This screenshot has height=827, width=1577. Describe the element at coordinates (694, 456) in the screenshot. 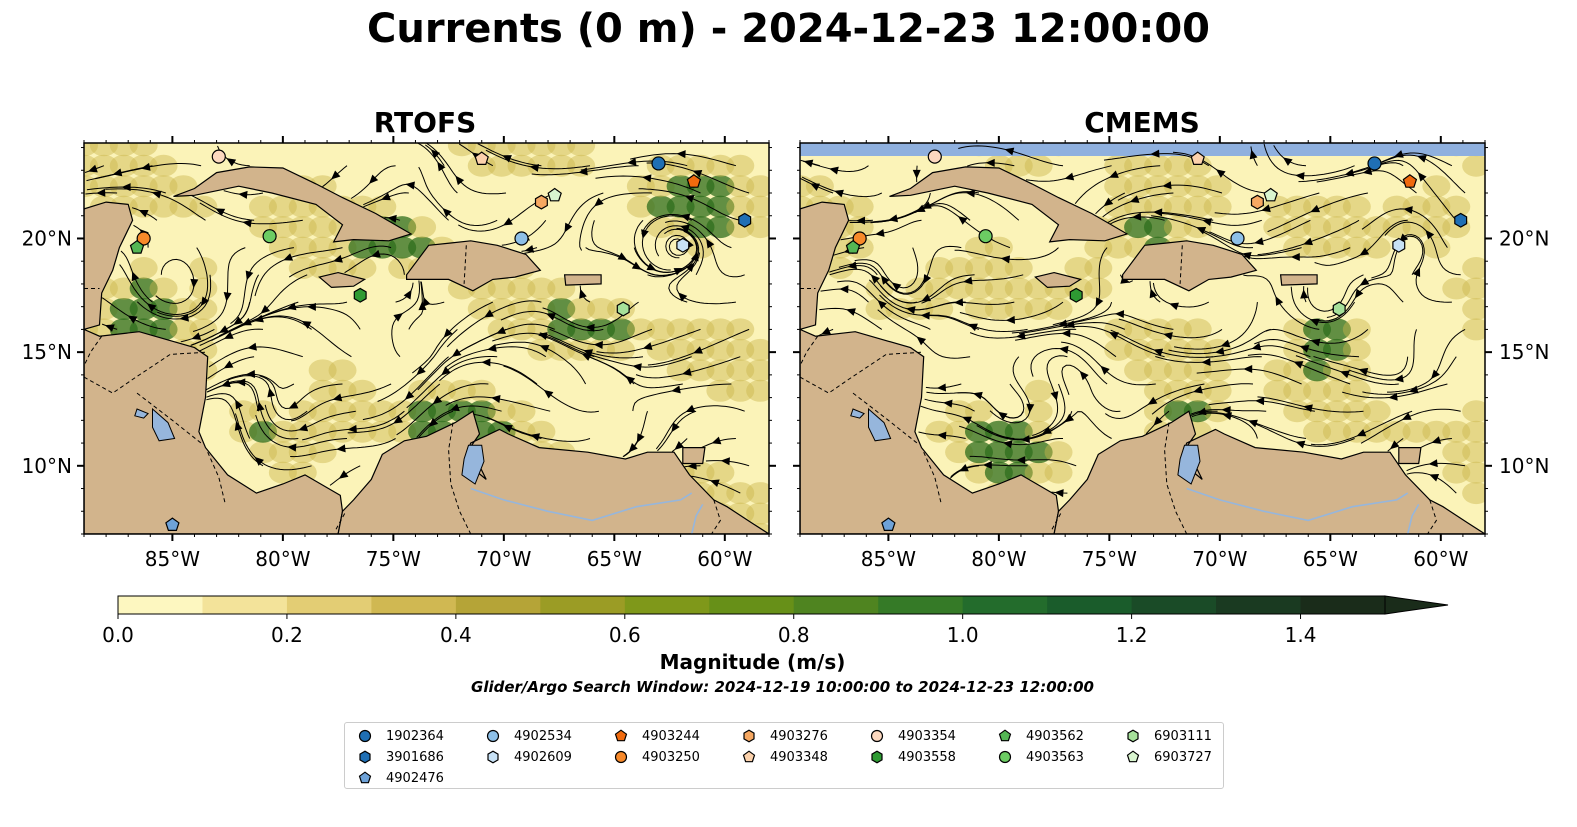

I see `land-trinidad` at that location.